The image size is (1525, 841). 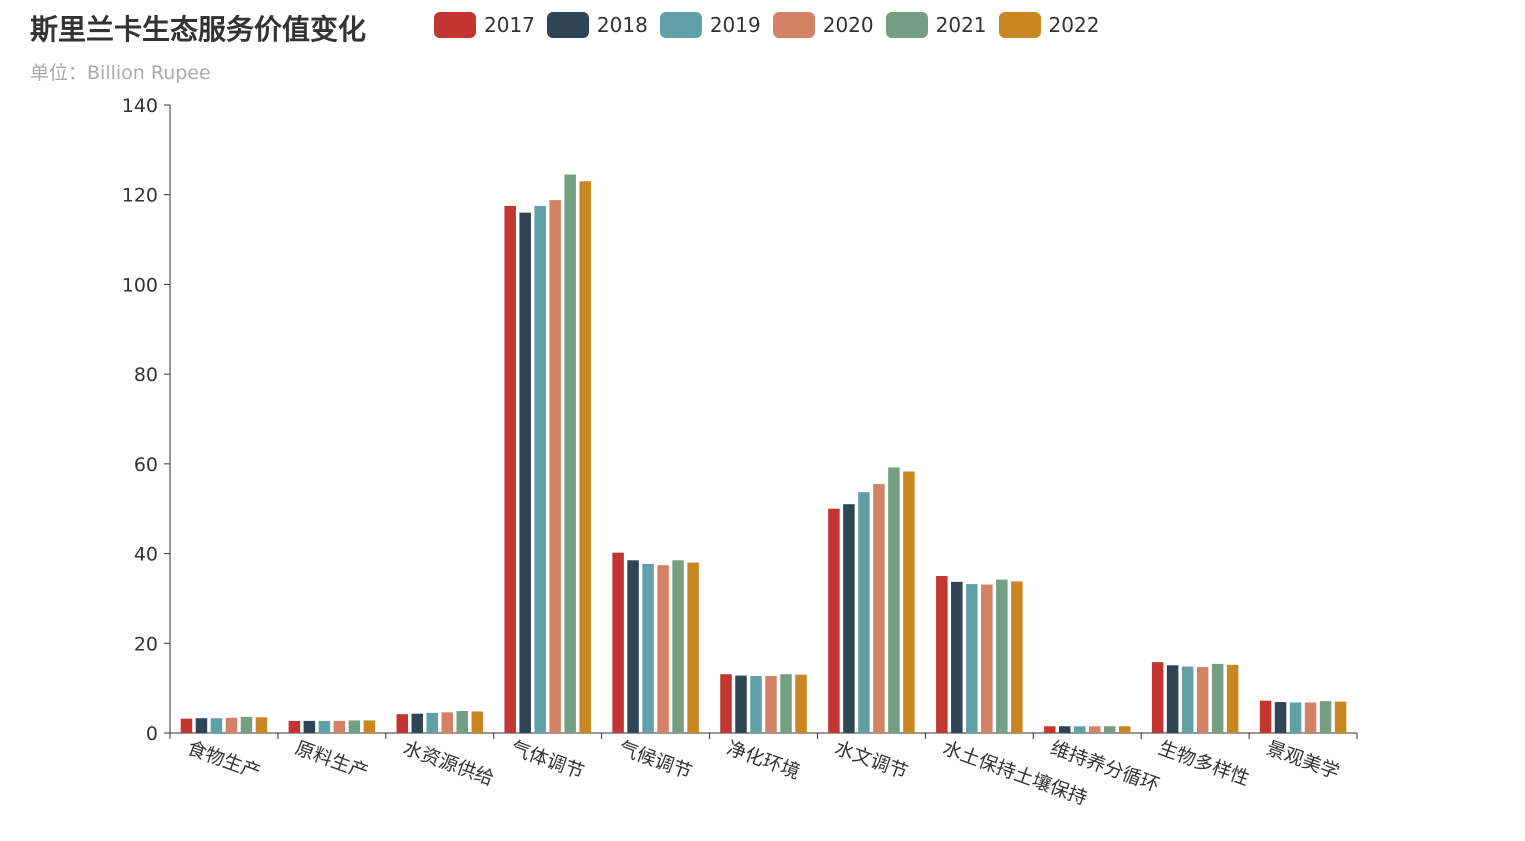 I want to click on chart-subtitle: 单位：Billion Rupee, so click(x=120, y=73).